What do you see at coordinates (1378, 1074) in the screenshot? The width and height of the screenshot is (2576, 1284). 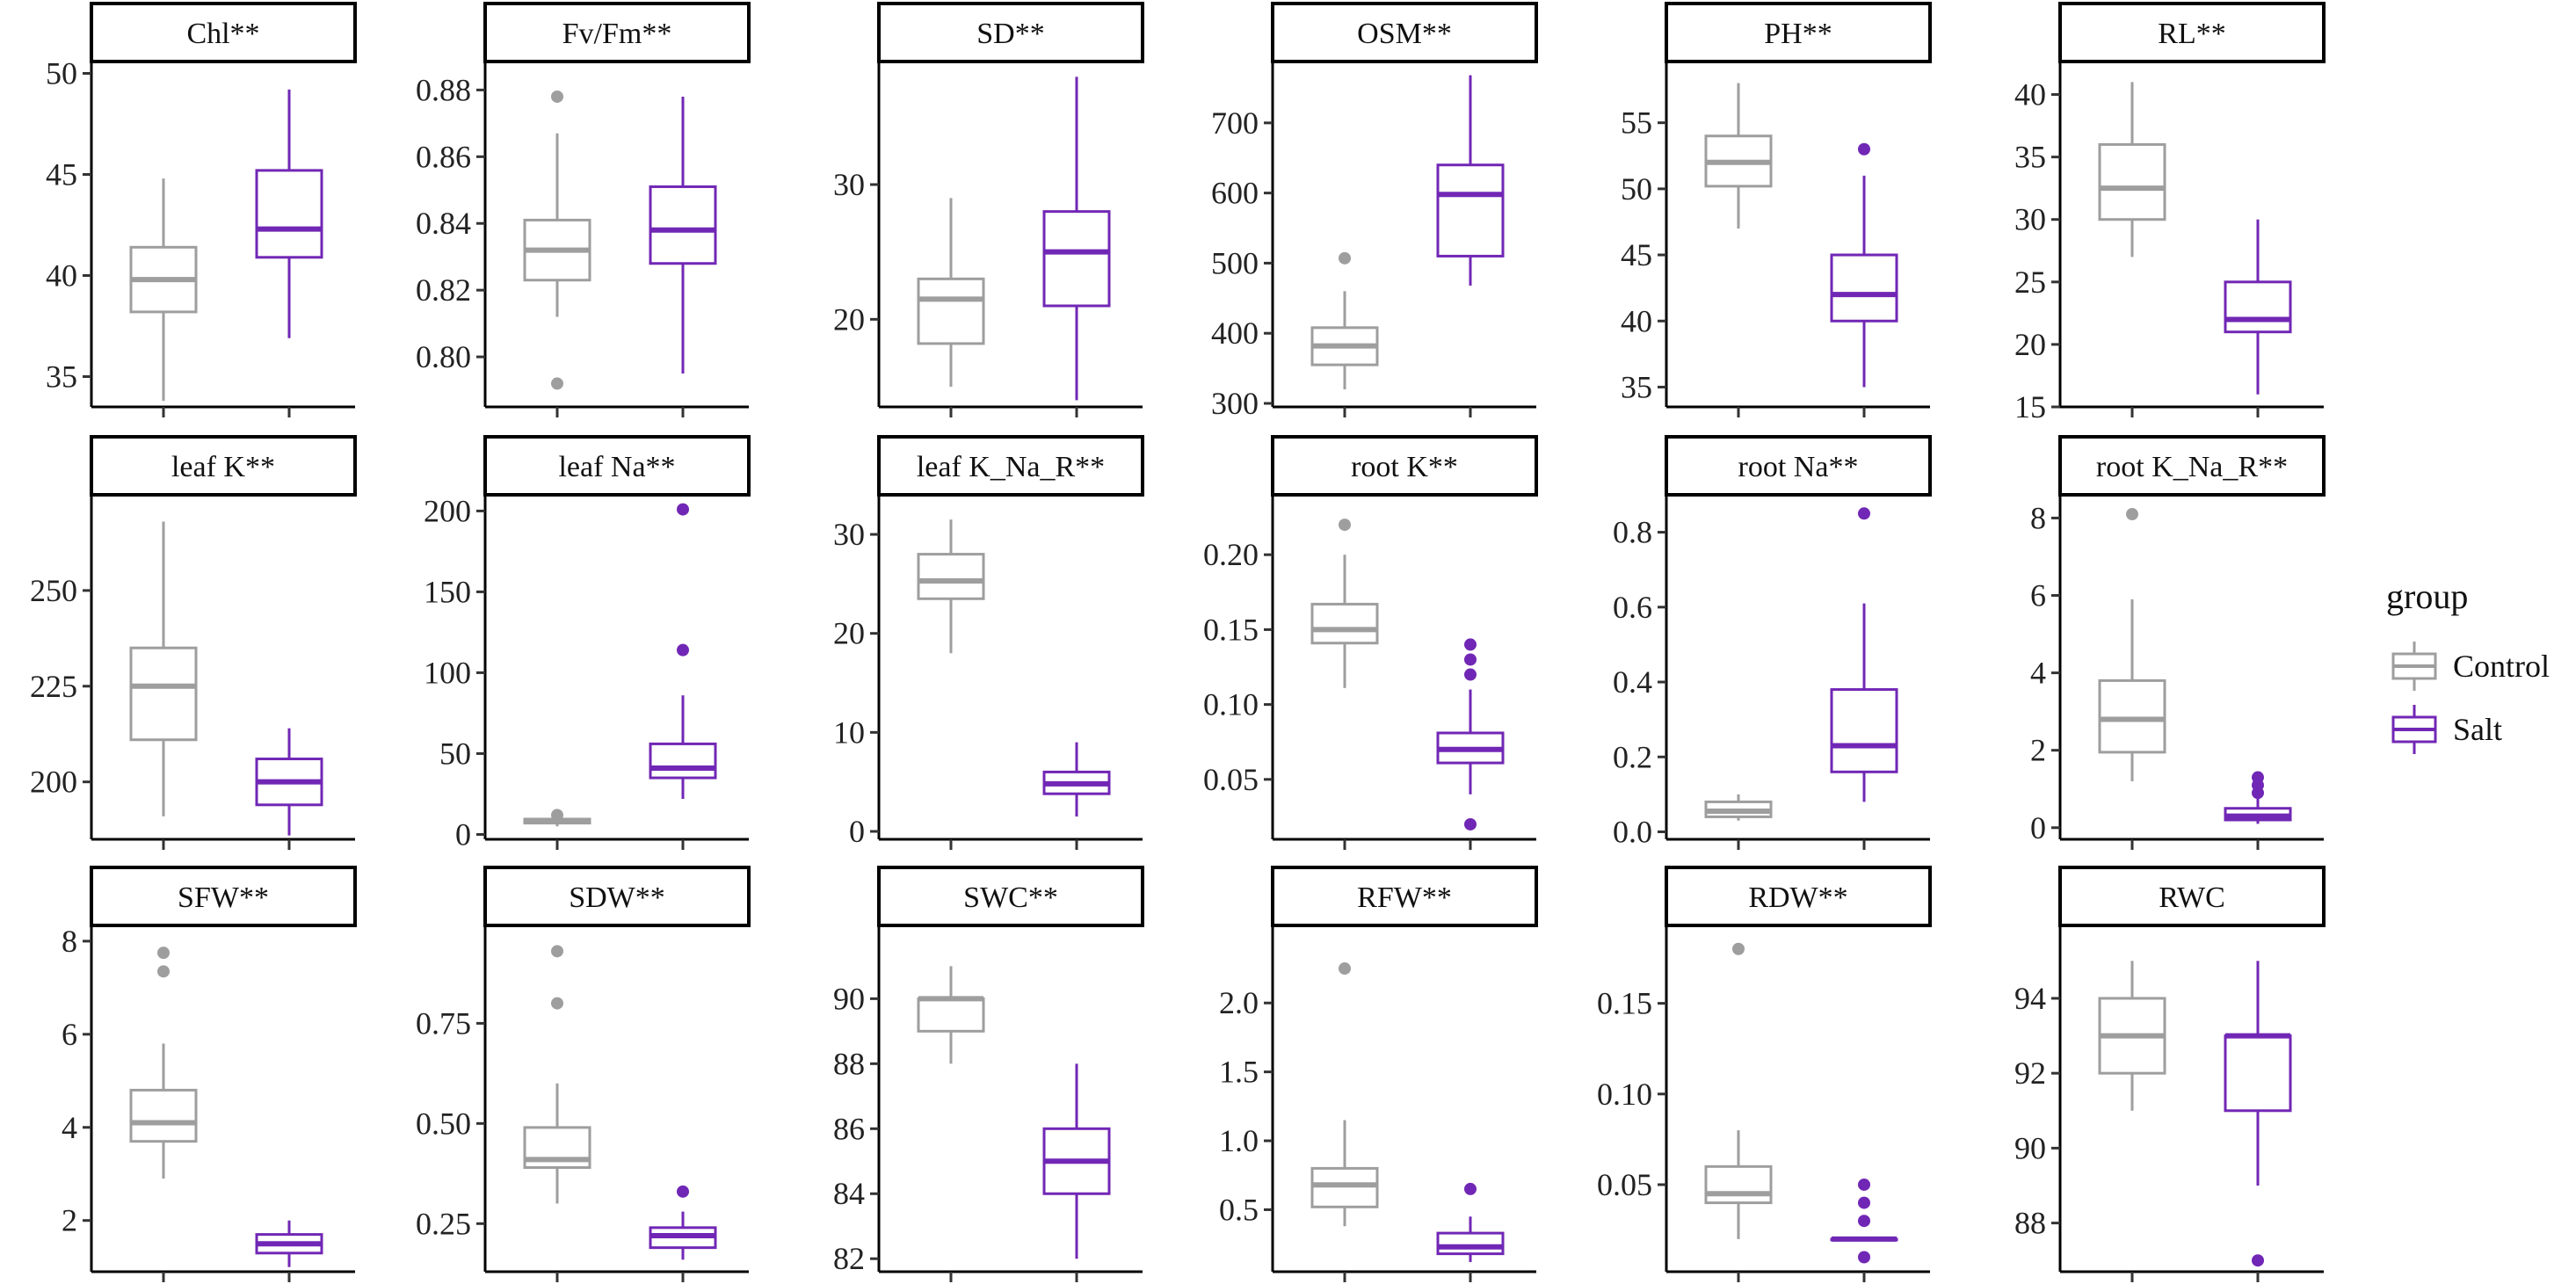 I see `facet-panel: RFW** 0.5 1.0 1.5 2.0` at bounding box center [1378, 1074].